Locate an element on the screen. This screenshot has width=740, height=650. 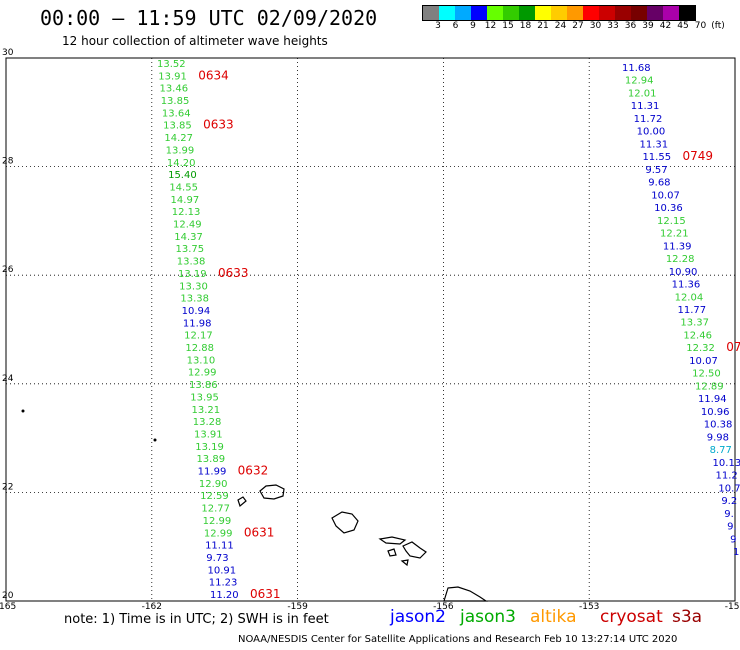
wave-height-label: 12.50 is located at coordinates (706, 374).